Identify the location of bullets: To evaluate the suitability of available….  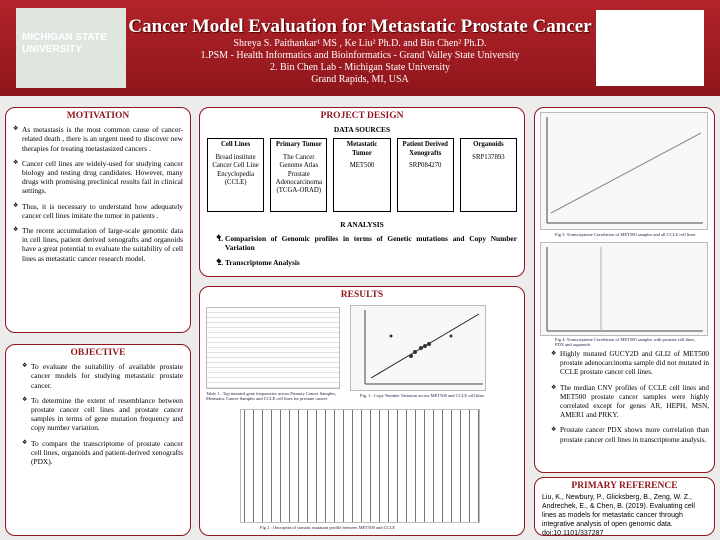
(98, 414).